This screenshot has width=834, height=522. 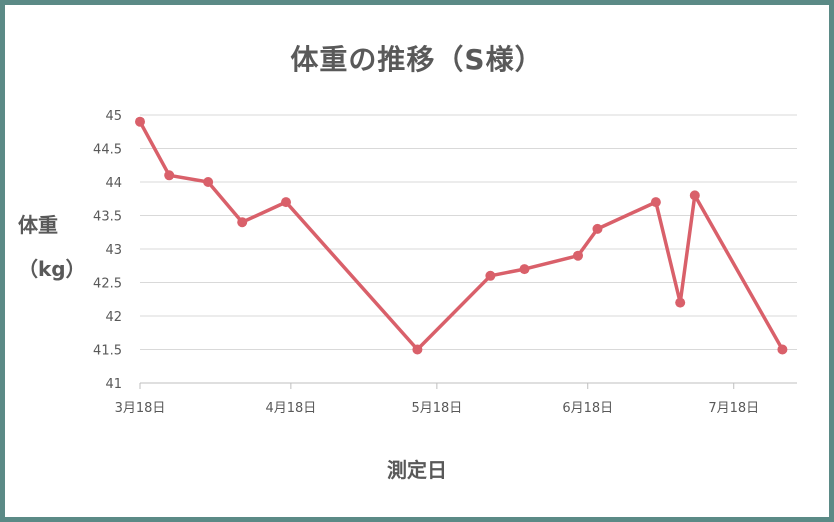 What do you see at coordinates (107, 217) in the screenshot?
I see `y-tick-label: 43.5` at bounding box center [107, 217].